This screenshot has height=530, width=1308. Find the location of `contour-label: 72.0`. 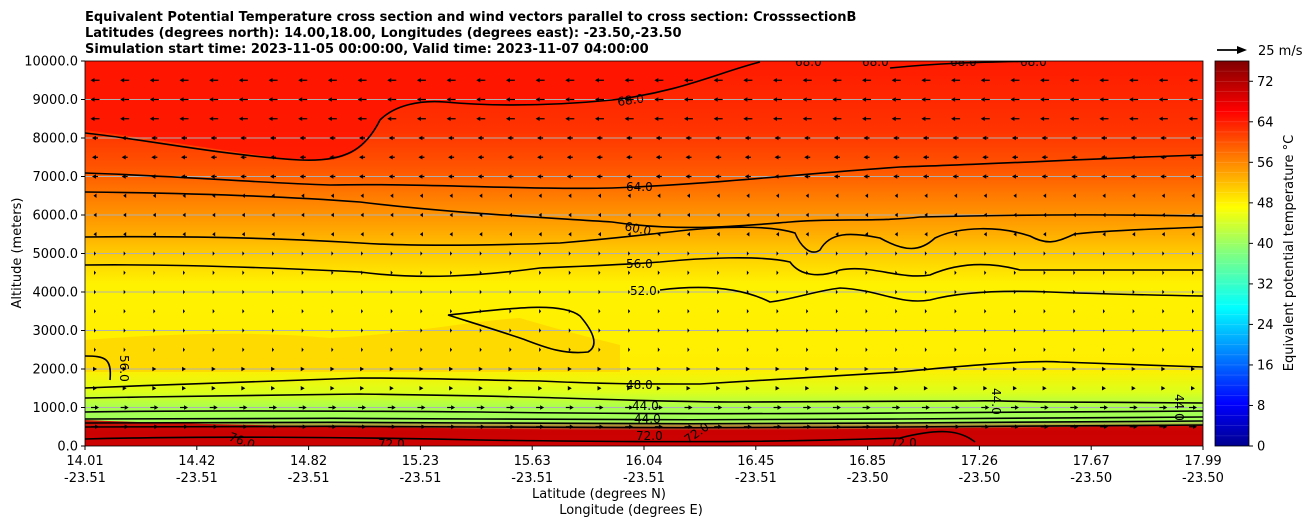

contour-label: 72.0 is located at coordinates (391, 444).